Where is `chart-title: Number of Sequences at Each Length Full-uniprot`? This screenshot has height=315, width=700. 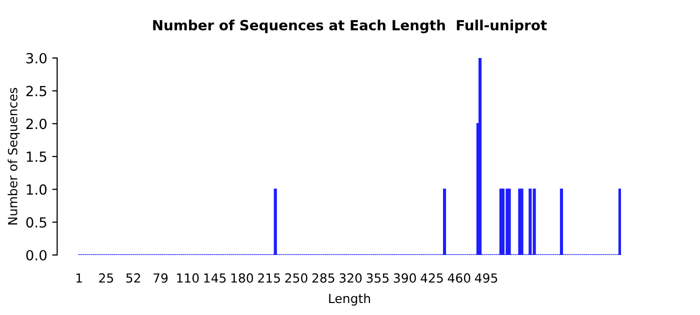 chart-title: Number of Sequences at Each Length Full-uniprot is located at coordinates (350, 27).